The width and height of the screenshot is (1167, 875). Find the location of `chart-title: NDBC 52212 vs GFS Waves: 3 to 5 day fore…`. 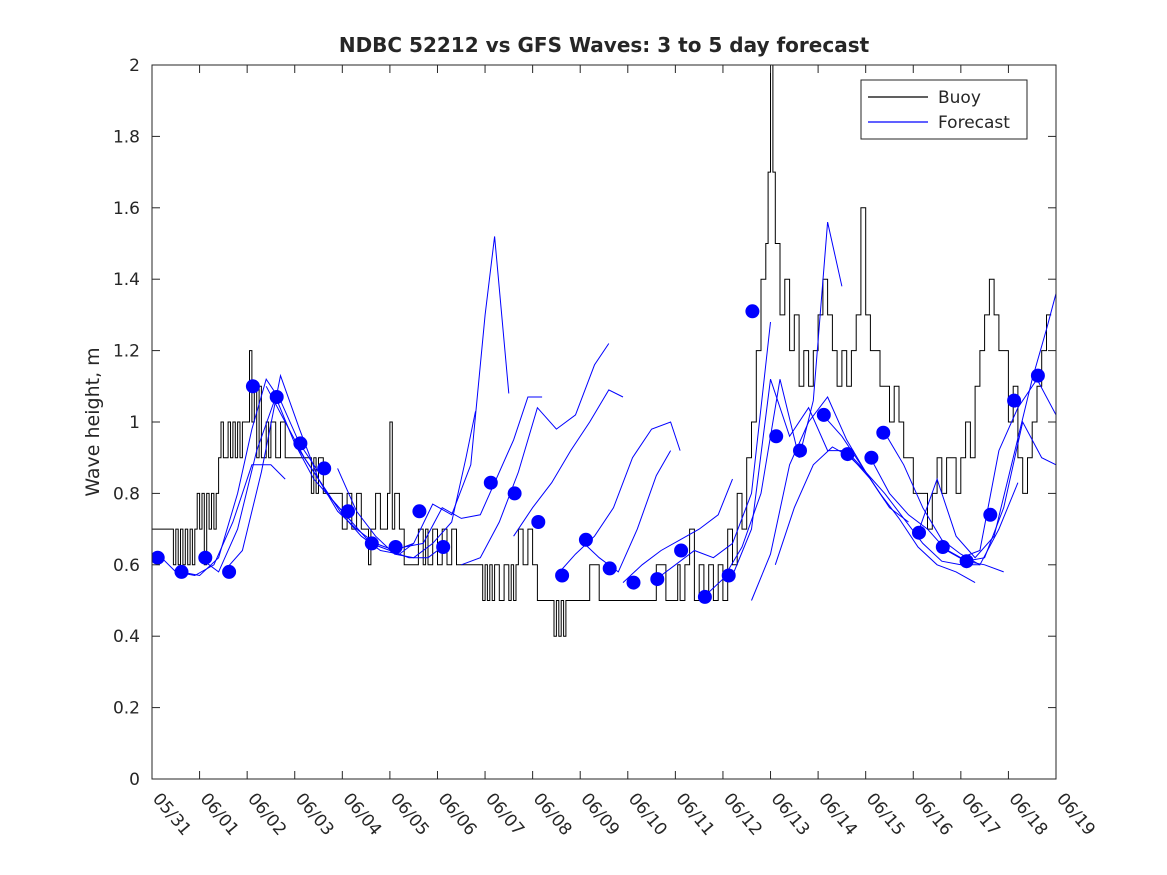

chart-title: NDBC 52212 vs GFS Waves: 3 to 5 day fore… is located at coordinates (604, 45).